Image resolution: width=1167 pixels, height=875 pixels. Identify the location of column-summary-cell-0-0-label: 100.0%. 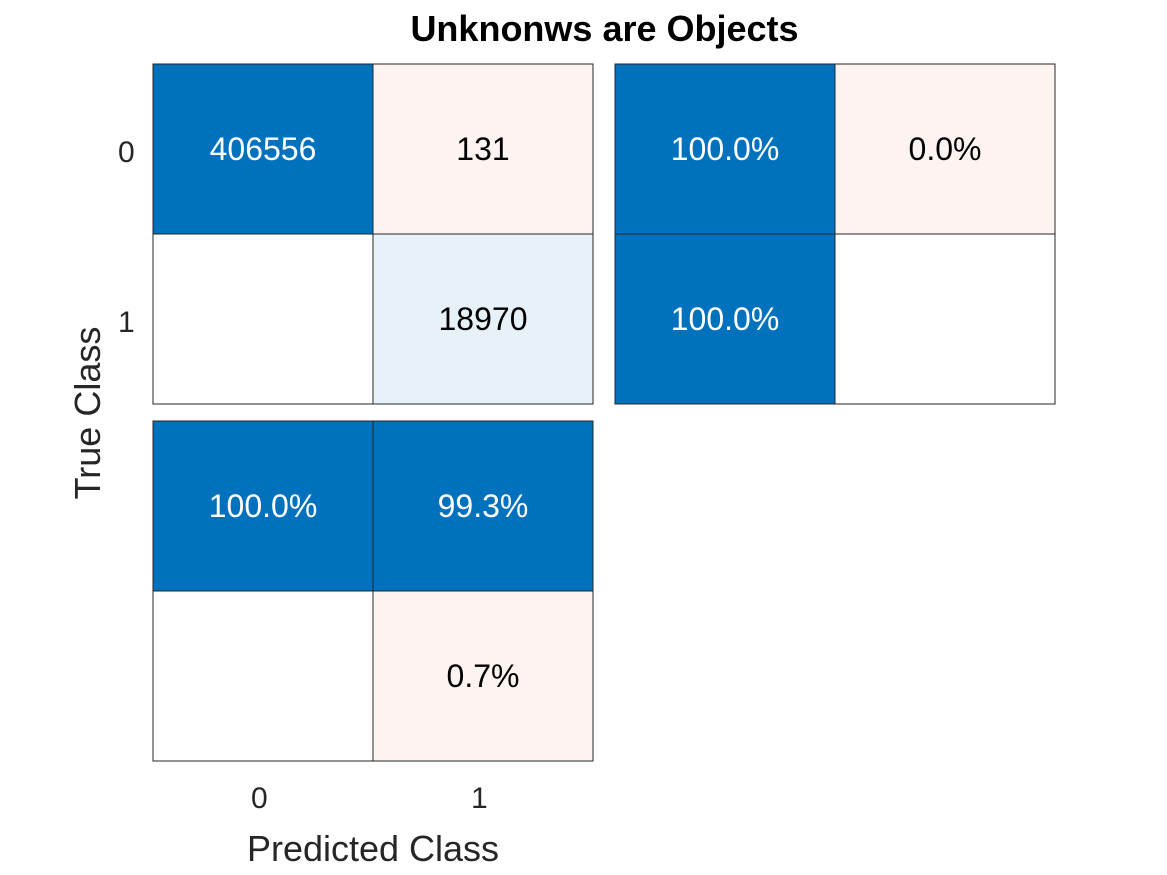
(263, 506).